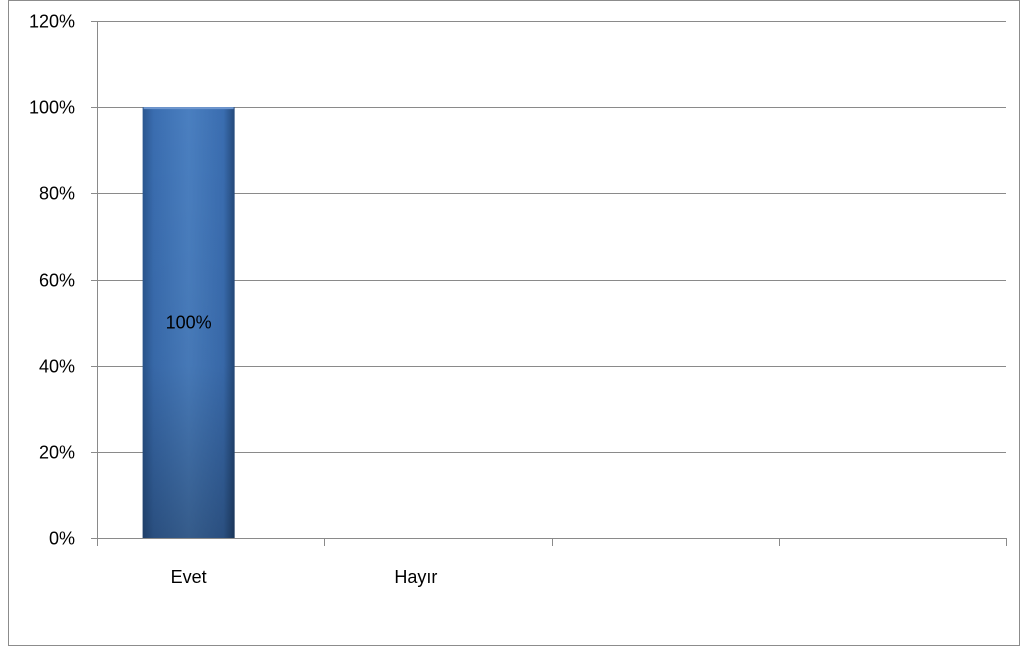 This screenshot has width=1022, height=648. I want to click on data-label: 100%, so click(189, 323).